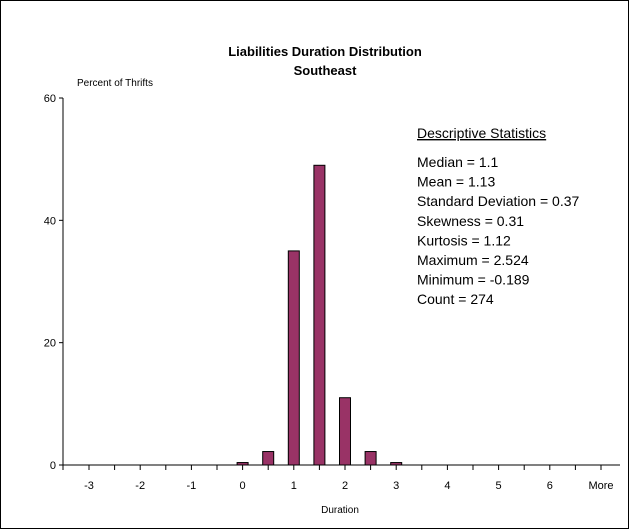 This screenshot has height=529, width=629. What do you see at coordinates (50, 99) in the screenshot?
I see `y-tick-label: 60` at bounding box center [50, 99].